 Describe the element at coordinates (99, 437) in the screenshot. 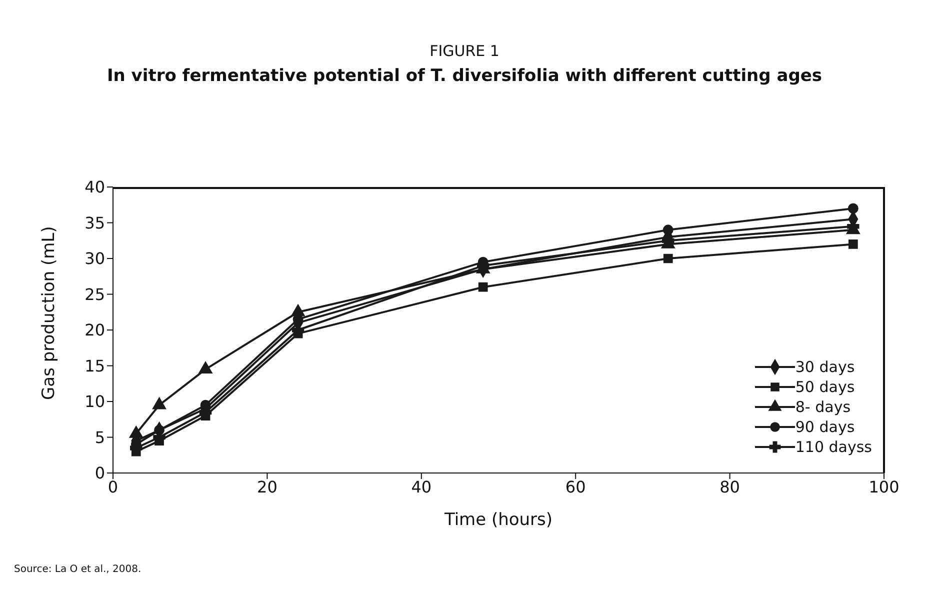

I see `y-tick-label: 5` at that location.